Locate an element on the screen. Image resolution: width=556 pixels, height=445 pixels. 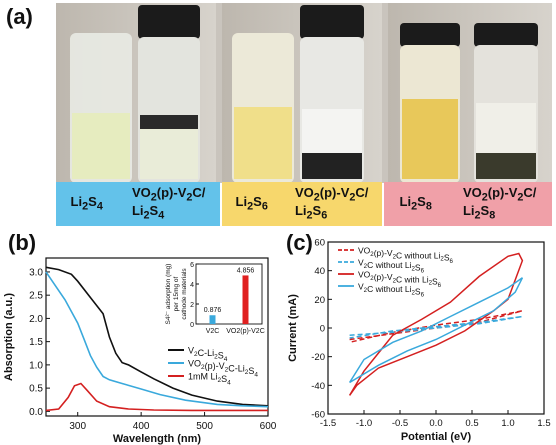
plot-frame is located at coordinates (157, 337).